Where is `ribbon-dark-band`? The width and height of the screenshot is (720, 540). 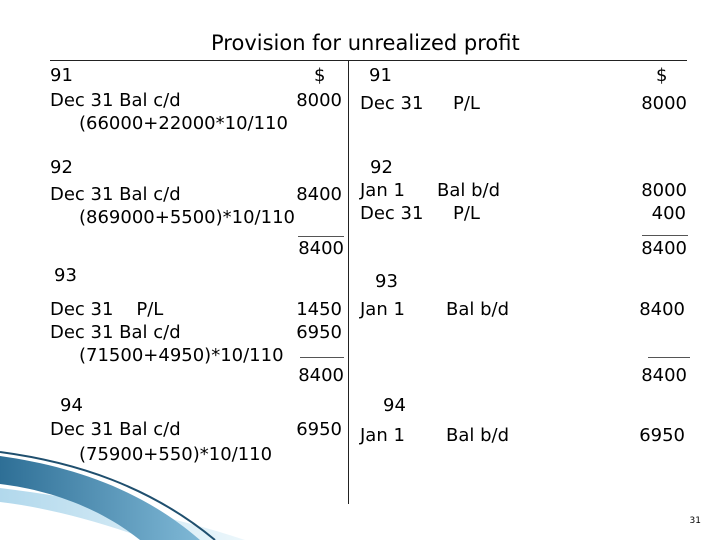
ribbon-dark-band is located at coordinates (100, 498).